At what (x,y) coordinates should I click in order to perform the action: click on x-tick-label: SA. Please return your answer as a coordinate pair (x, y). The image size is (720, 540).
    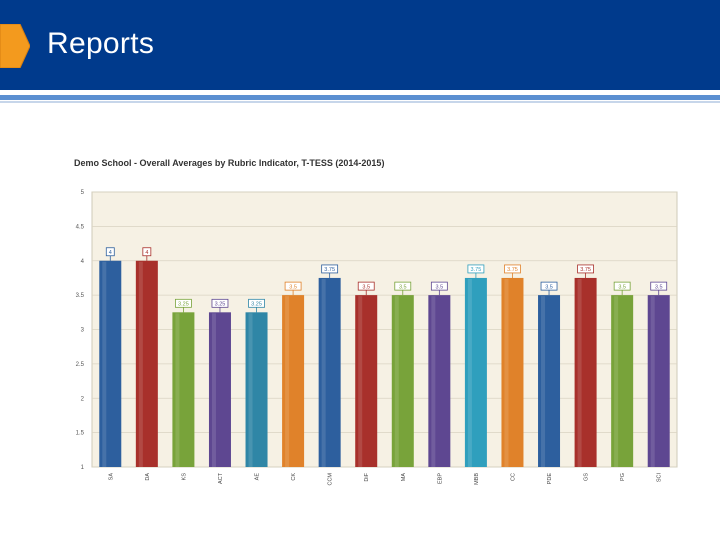
    Looking at the image, I should click on (111, 477).